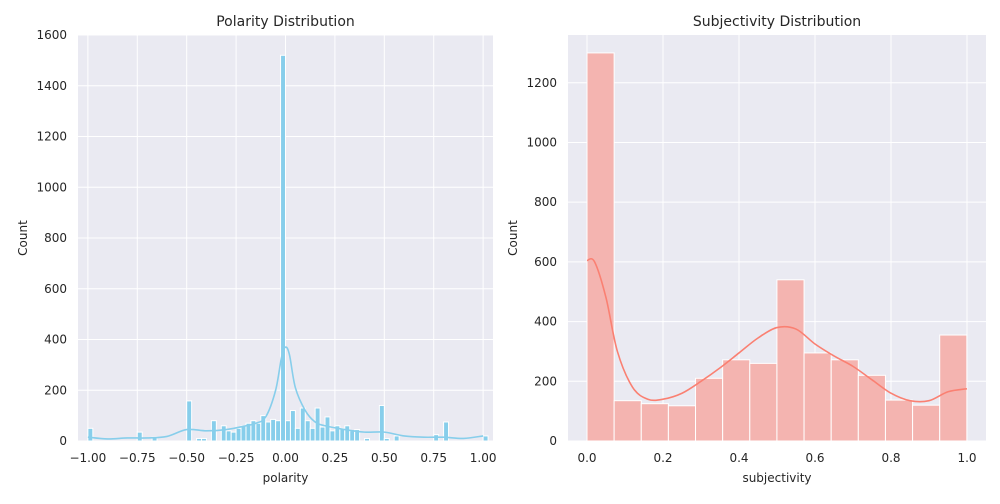 The width and height of the screenshot is (1000, 504). I want to click on x-tick-label: 0.25, so click(335, 458).